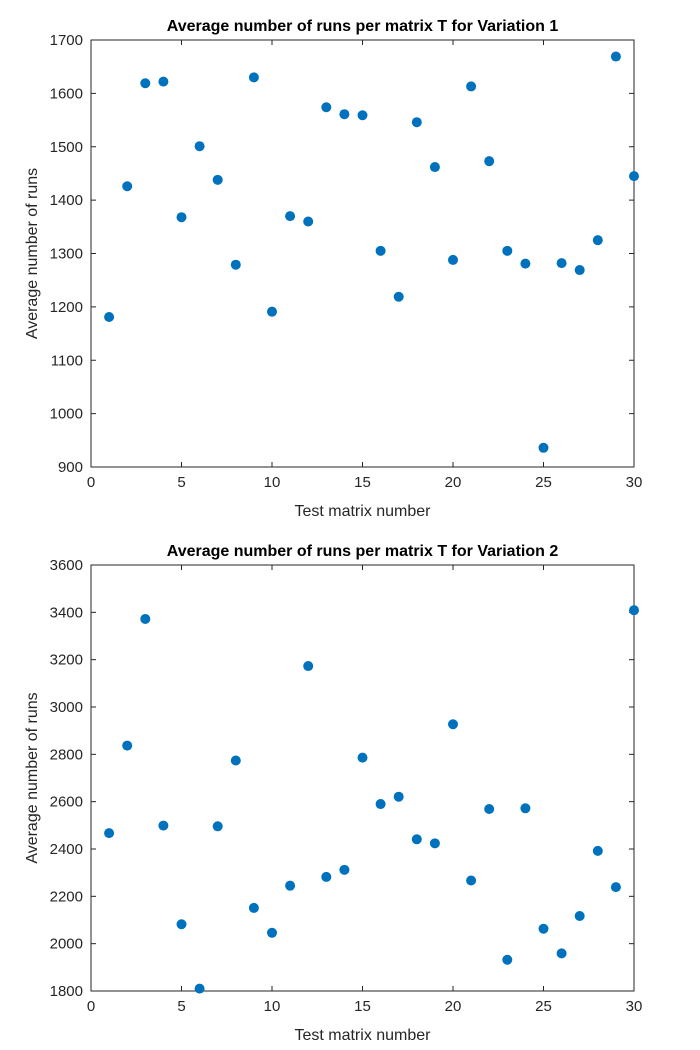 This screenshot has width=700, height=1050. I want to click on x-tick-label: 20, so click(453, 1006).